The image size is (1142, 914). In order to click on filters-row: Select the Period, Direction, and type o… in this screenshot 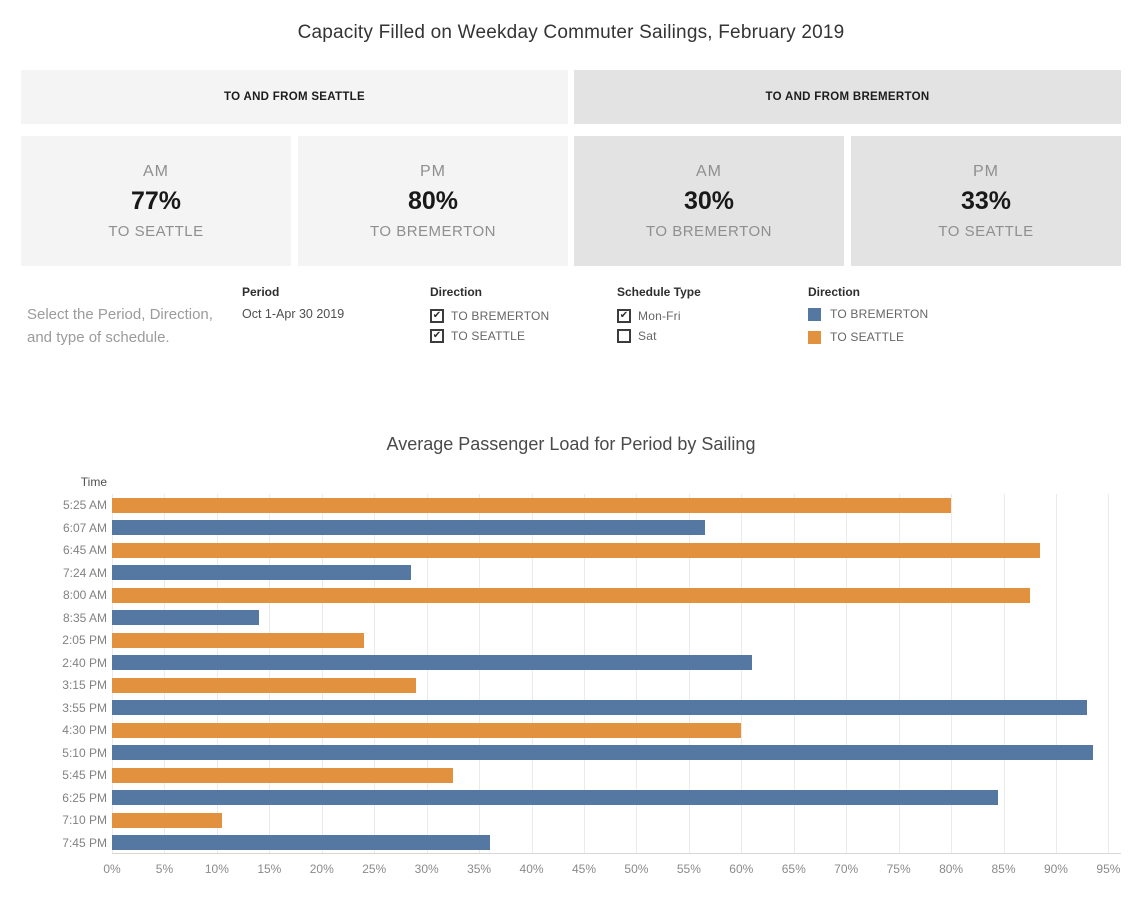, I will do `click(571, 341)`.